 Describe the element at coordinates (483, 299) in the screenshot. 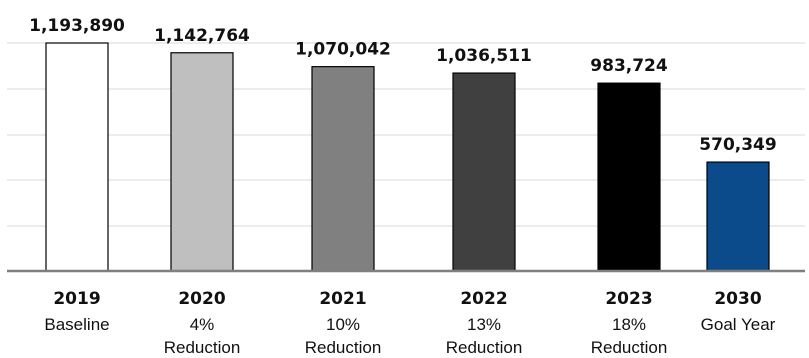

I see `category-label-2022: 2022` at that location.